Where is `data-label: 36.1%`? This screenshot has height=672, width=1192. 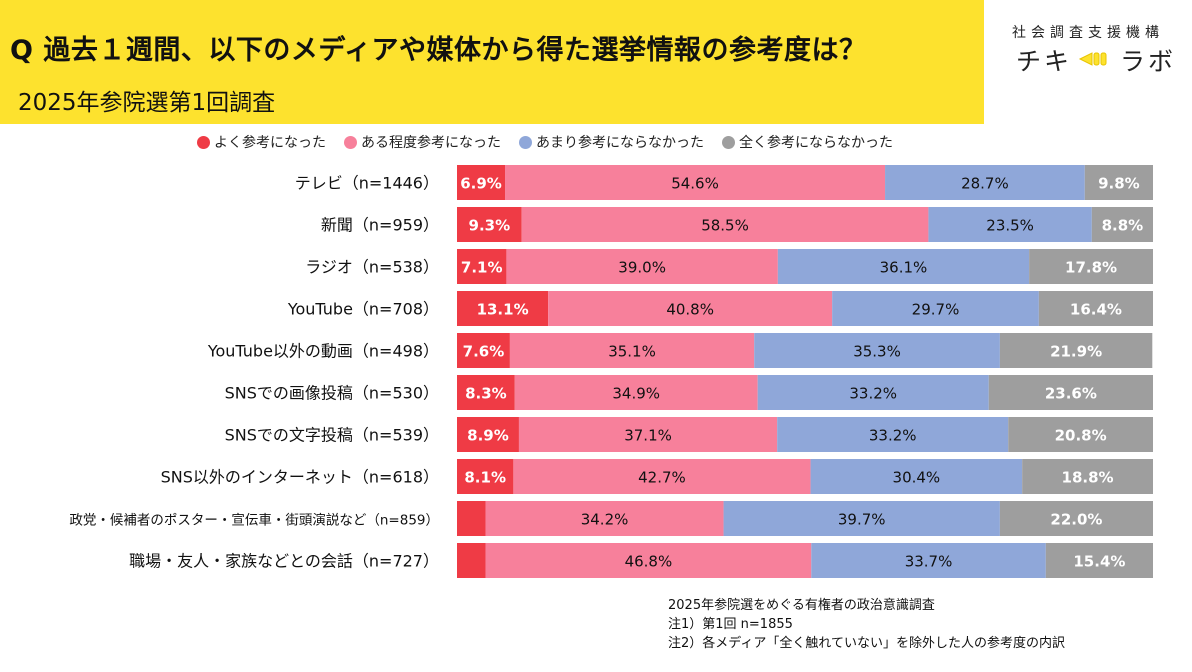
data-label: 36.1% is located at coordinates (904, 268).